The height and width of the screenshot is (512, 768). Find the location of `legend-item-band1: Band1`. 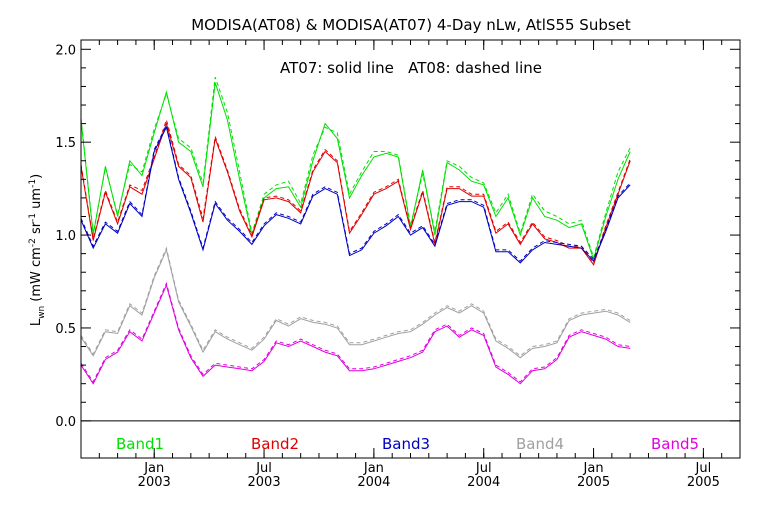

legend-item-band1: Band1 is located at coordinates (140, 444).